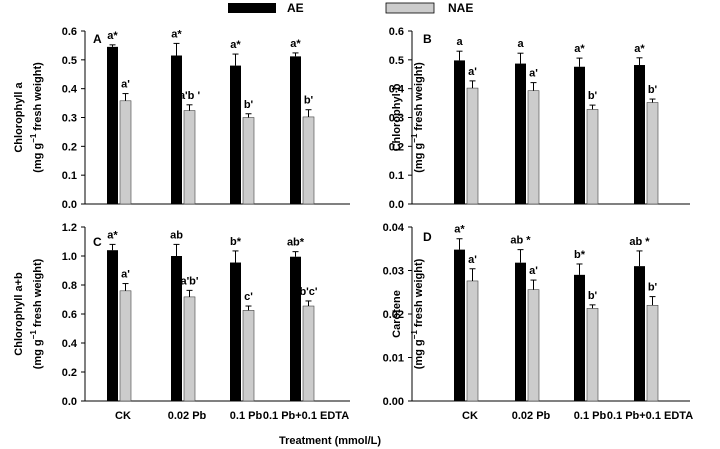 This screenshot has height=449, width=720. I want to click on y-tick-label: 0.03, so click(393, 272).